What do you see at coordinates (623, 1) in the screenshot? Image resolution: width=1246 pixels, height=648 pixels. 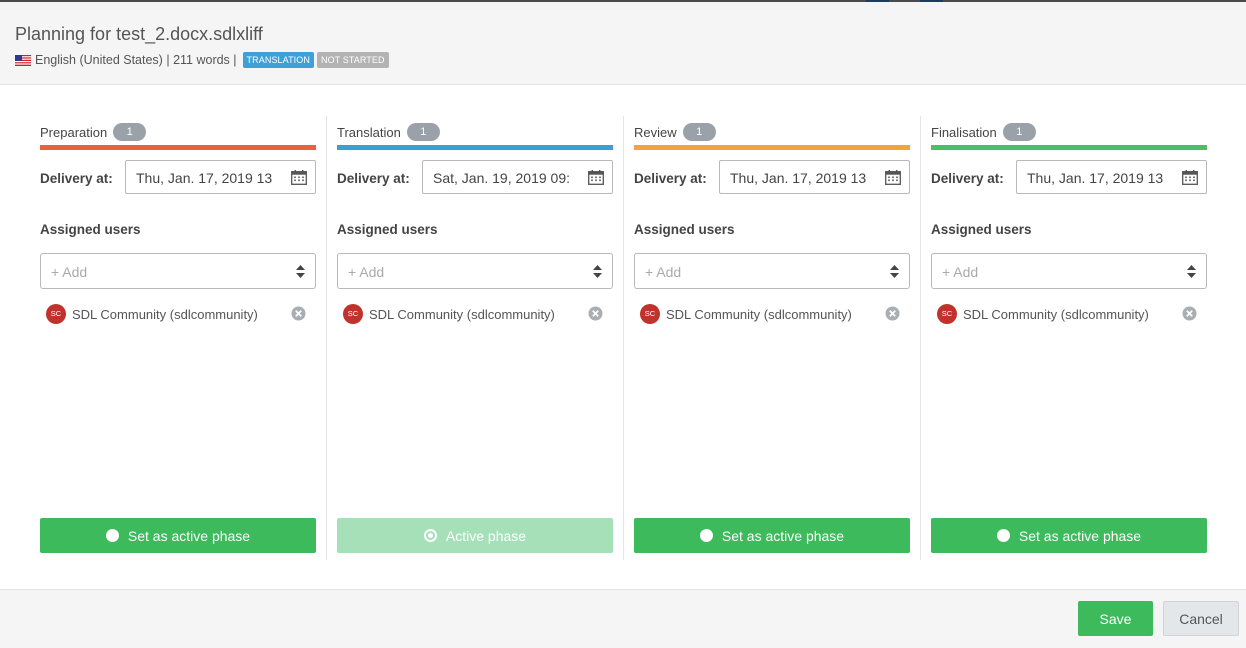 I see `top-border` at bounding box center [623, 1].